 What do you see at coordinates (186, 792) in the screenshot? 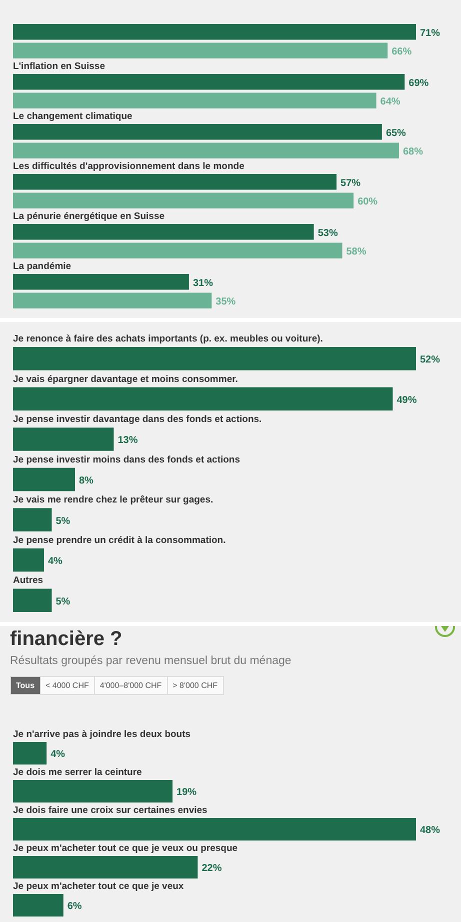
I see `data-label: 19%` at bounding box center [186, 792].